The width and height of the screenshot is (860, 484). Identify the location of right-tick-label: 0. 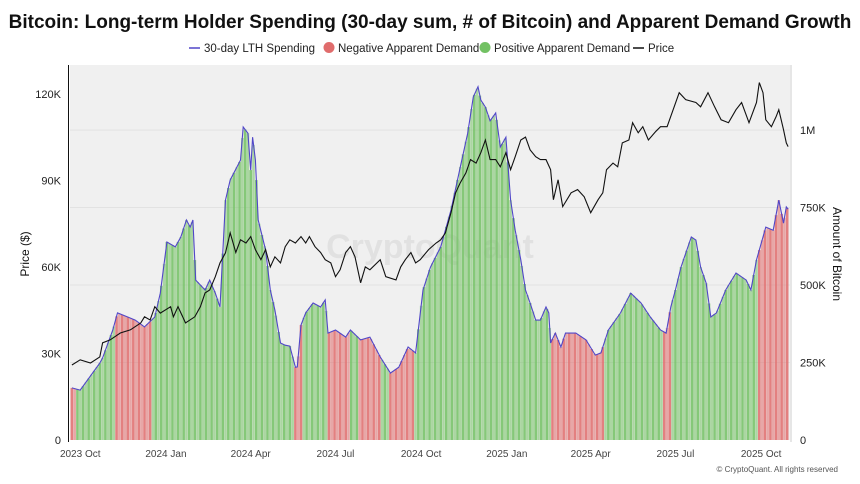
(803, 441).